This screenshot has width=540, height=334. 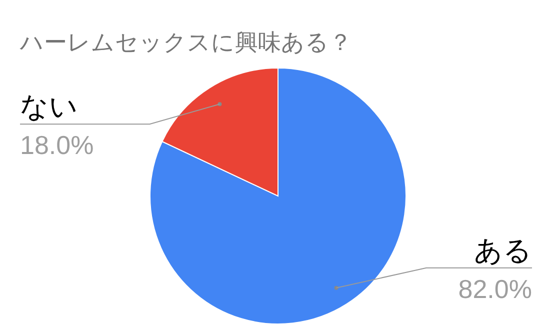 What do you see at coordinates (185, 43) in the screenshot?
I see `chart-title: ハーレムセックスに興味ある？` at bounding box center [185, 43].